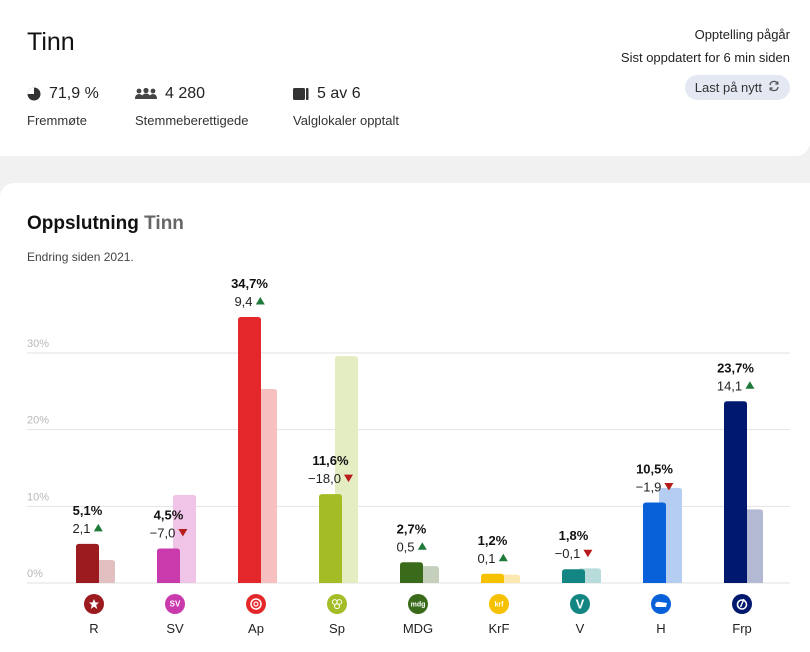 The height and width of the screenshot is (652, 810). What do you see at coordinates (649, 487) in the screenshot?
I see `change-label: −1,9` at bounding box center [649, 487].